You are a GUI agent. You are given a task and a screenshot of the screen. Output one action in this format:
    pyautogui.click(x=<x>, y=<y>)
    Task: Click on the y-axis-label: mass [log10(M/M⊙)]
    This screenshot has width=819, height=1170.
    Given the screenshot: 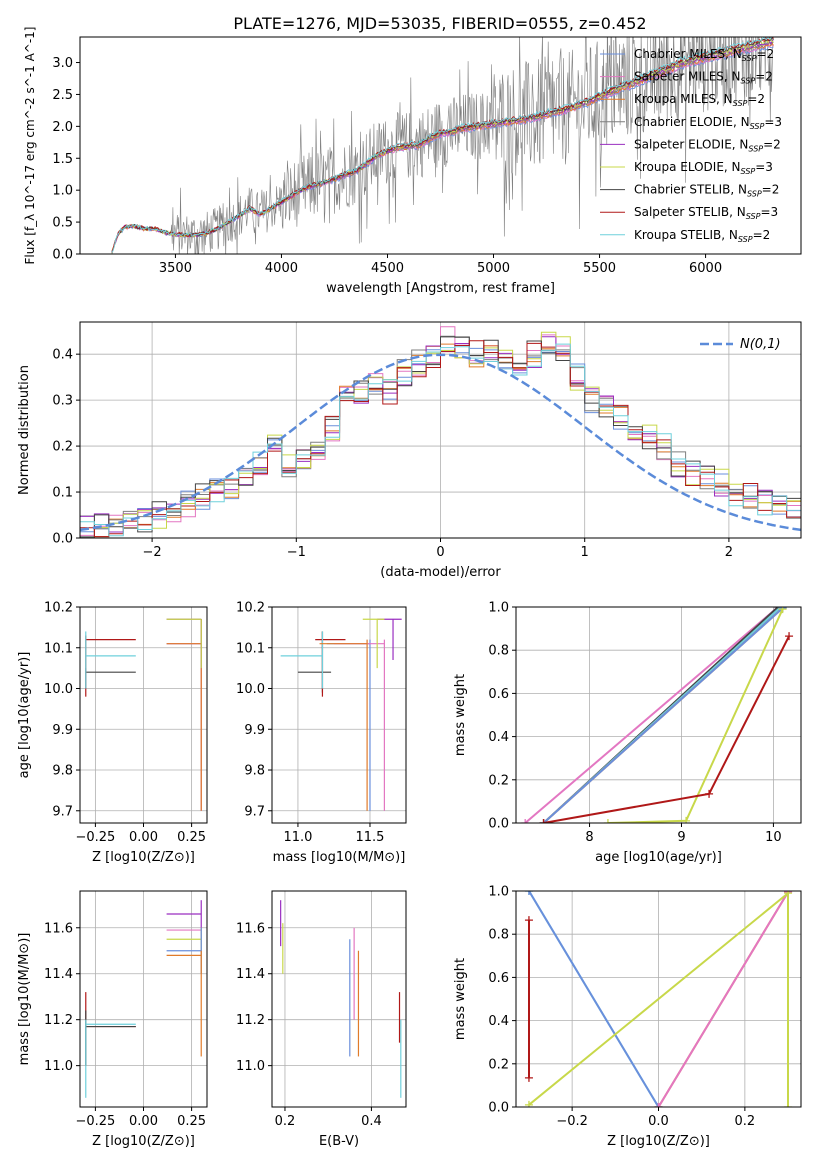 What is the action you would take?
    pyautogui.click(x=24, y=999)
    